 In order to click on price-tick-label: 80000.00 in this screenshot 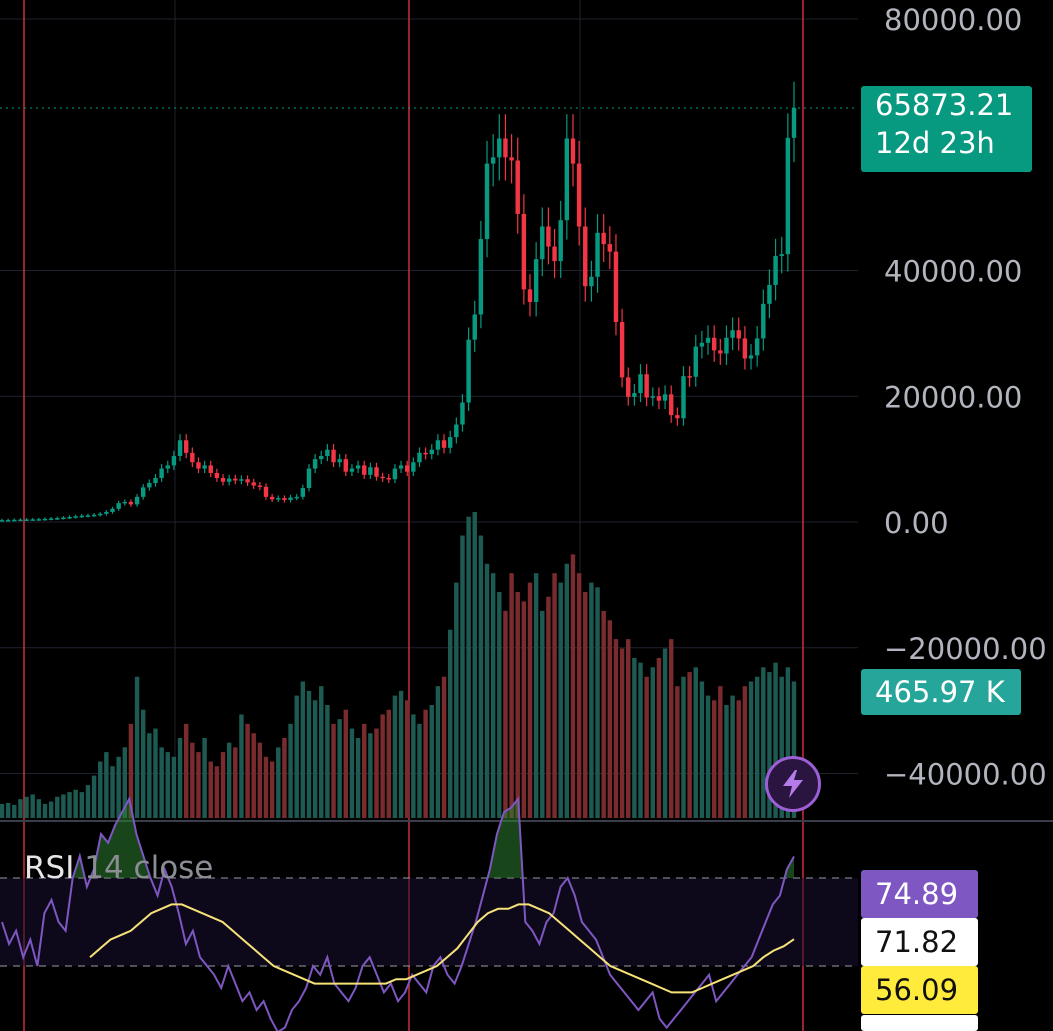, I will do `click(953, 20)`.